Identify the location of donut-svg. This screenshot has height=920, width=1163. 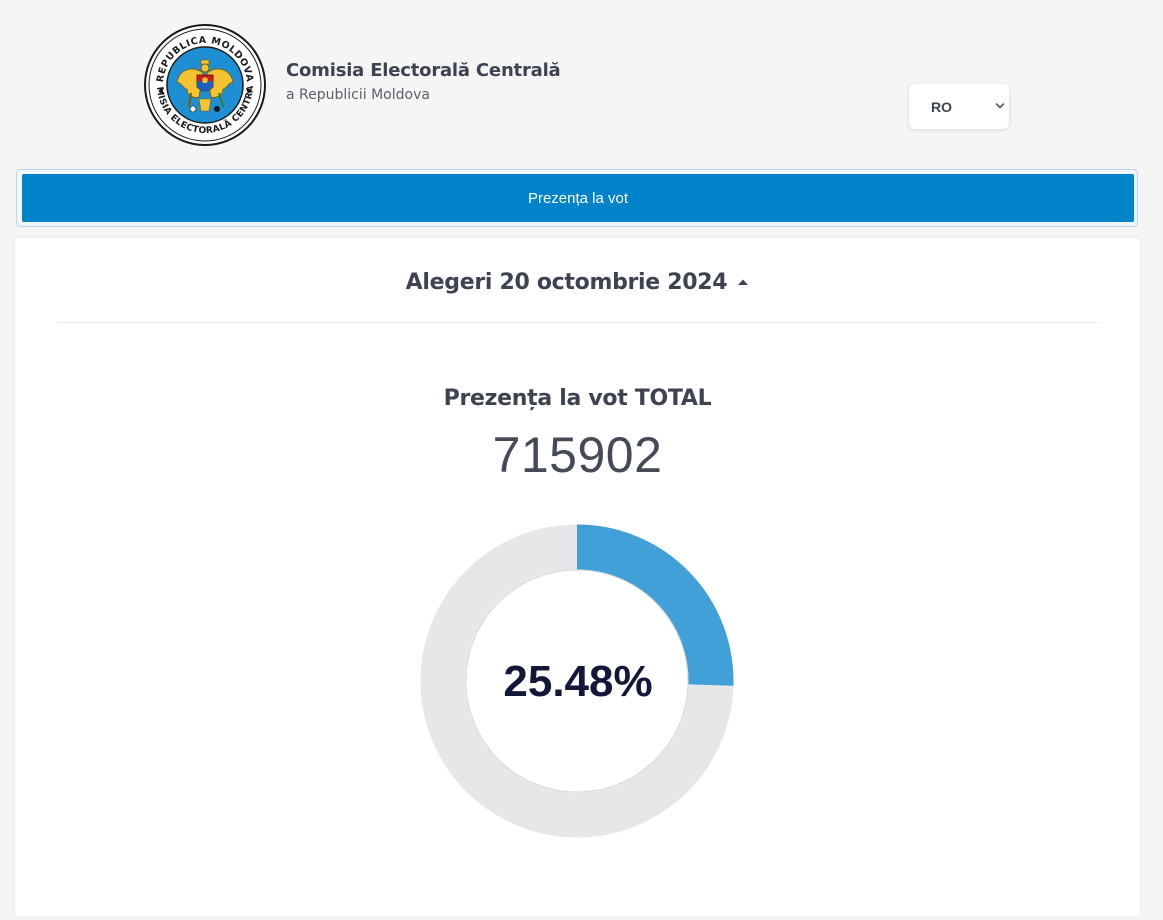
(577, 681).